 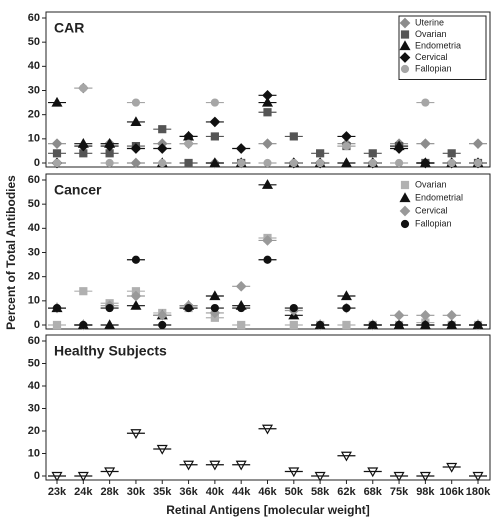 I want to click on y-tick-label: 0, so click(x=37, y=325).